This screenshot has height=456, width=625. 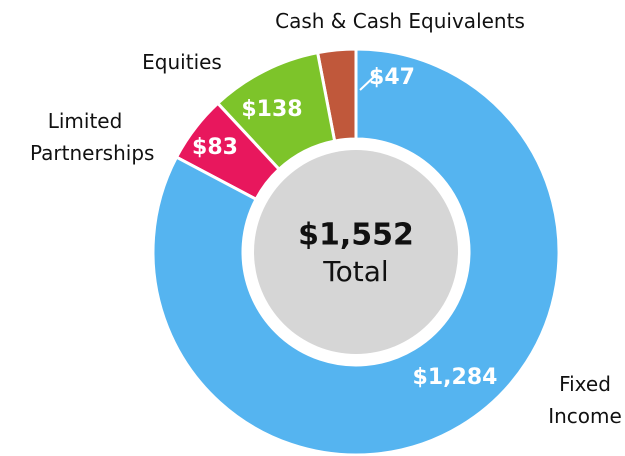 I want to click on value-label: $138, so click(x=271, y=109).